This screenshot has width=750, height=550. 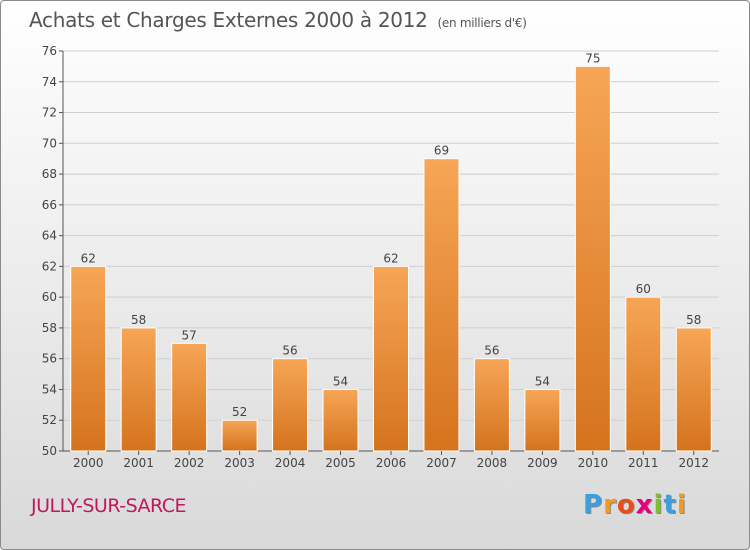 What do you see at coordinates (643, 289) in the screenshot?
I see `bar-value-label: 60` at bounding box center [643, 289].